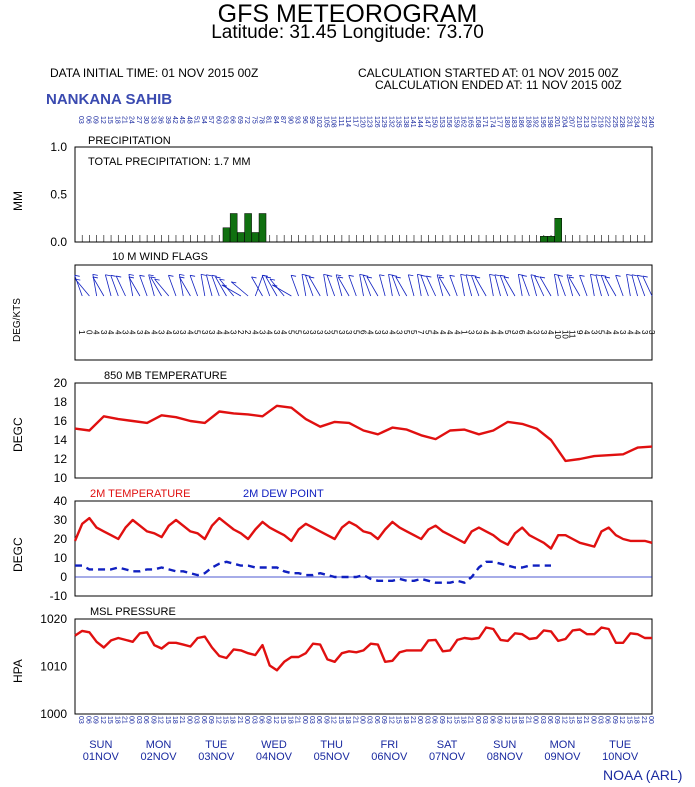 The image size is (695, 787). I want to click on top-hour-label: 144, so click(419, 122).